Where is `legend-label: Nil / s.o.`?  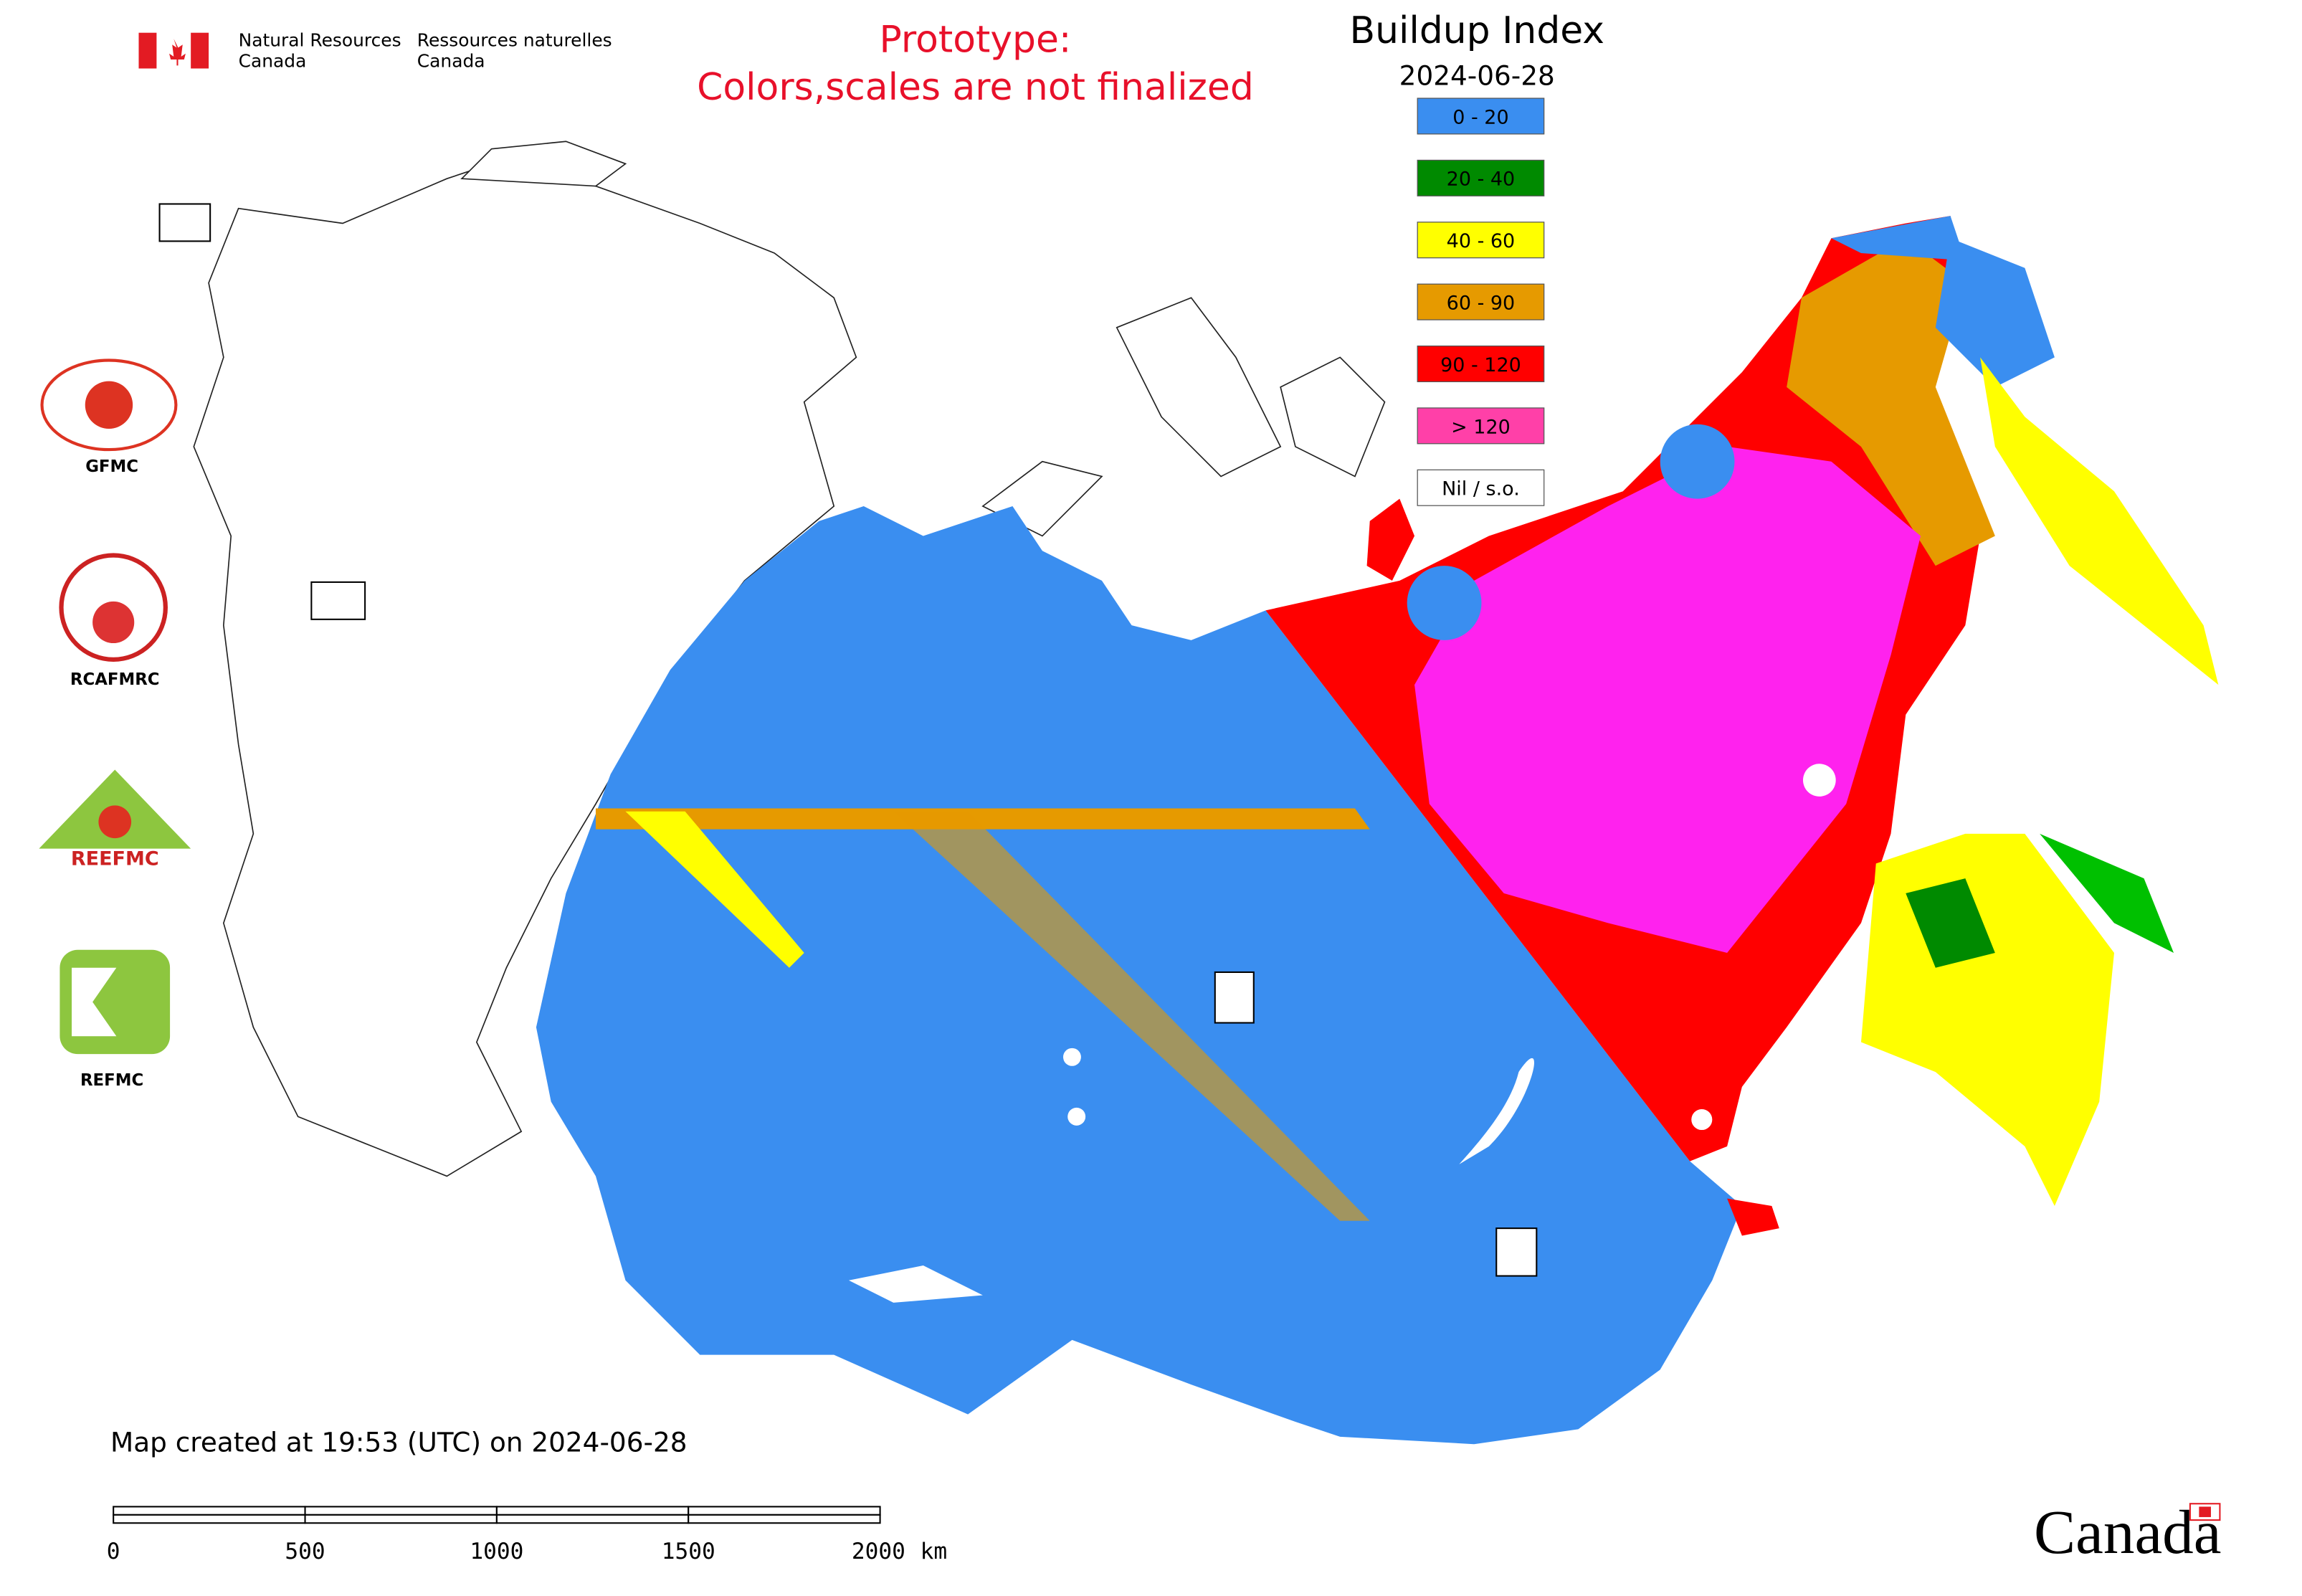 legend-label: Nil / s.o. is located at coordinates (1481, 489).